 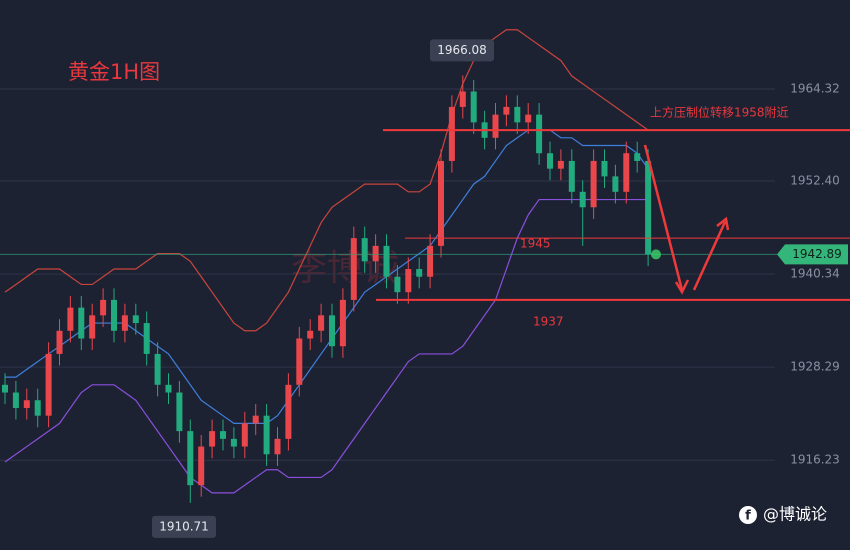 I want to click on high-box, so click(x=462, y=50).